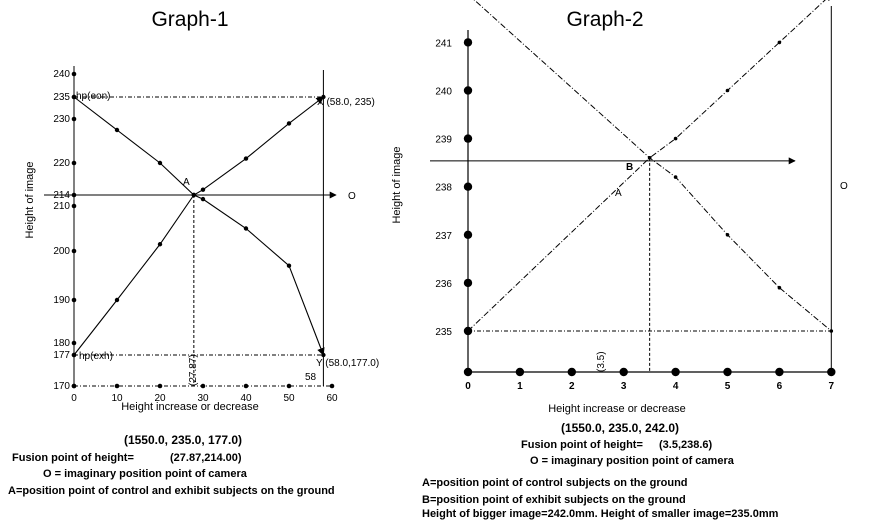  I want to click on graph-2-y-axis-label: Height of image, so click(397, 184).